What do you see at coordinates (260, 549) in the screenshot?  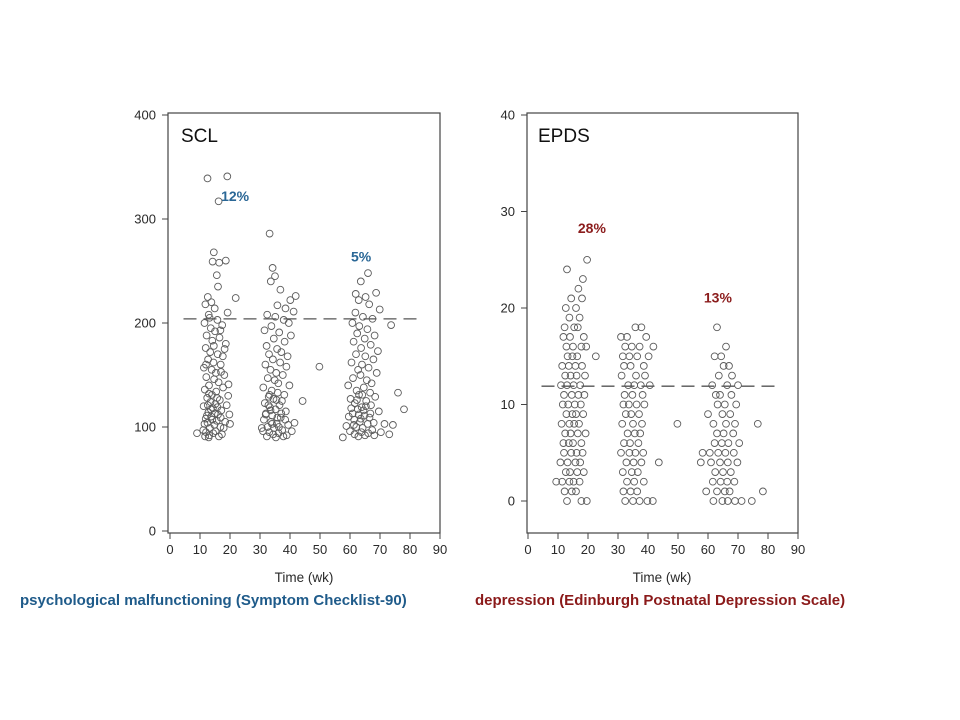 I see `x-tick-label: 30` at bounding box center [260, 549].